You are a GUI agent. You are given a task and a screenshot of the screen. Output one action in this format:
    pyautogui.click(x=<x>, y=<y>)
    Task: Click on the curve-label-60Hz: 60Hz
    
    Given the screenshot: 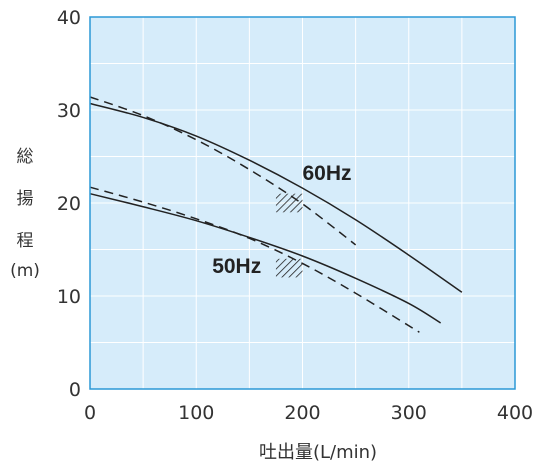 What is the action you would take?
    pyautogui.click(x=327, y=173)
    